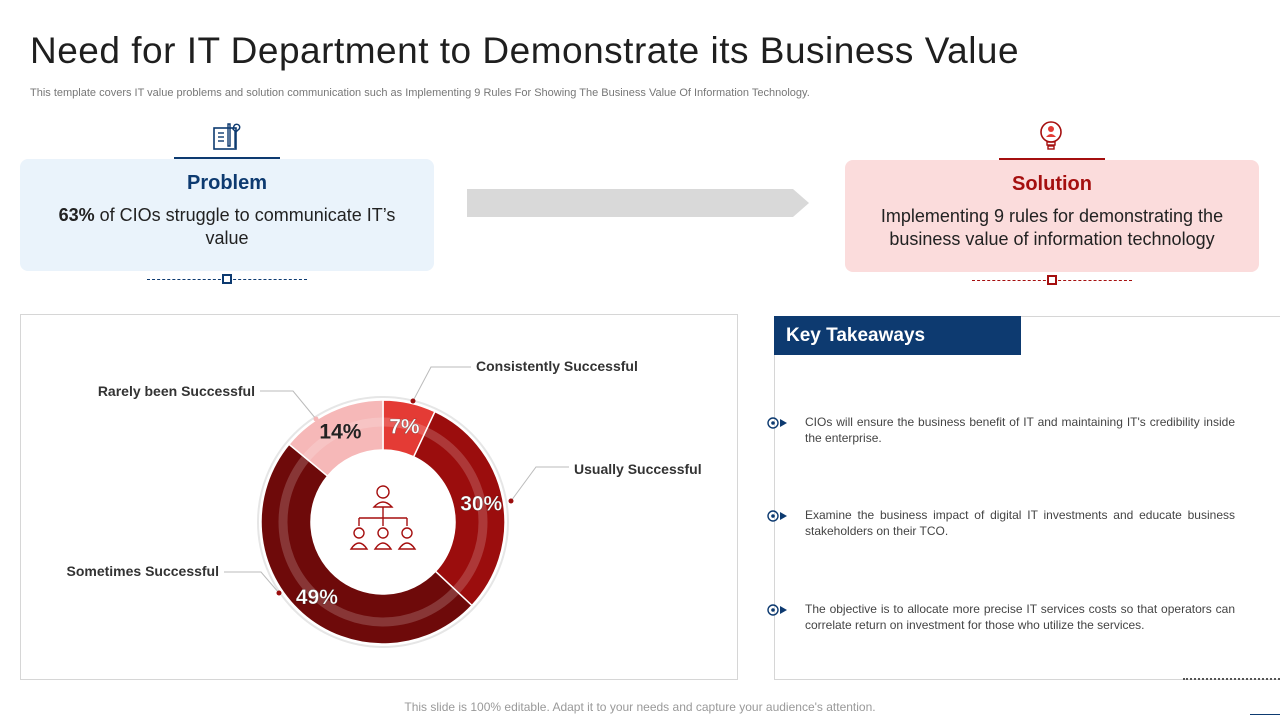 The image size is (1280, 720). What do you see at coordinates (227, 158) in the screenshot?
I see `problem-top-line` at bounding box center [227, 158].